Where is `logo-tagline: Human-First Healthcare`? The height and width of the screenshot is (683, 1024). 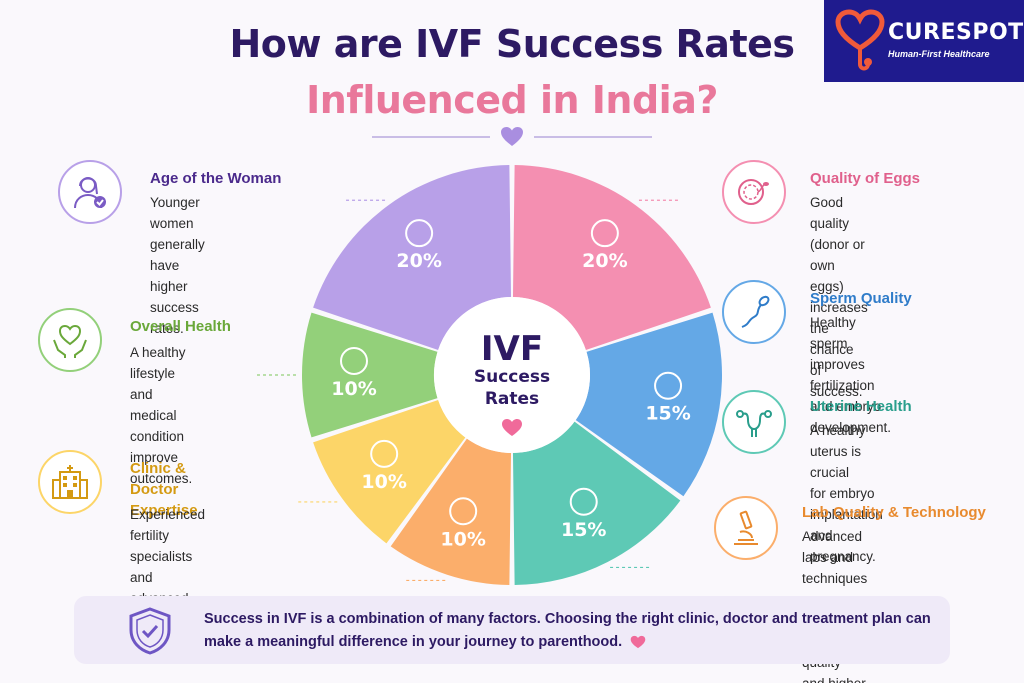
logo-tagline: Human-First Healthcare is located at coordinates (939, 54).